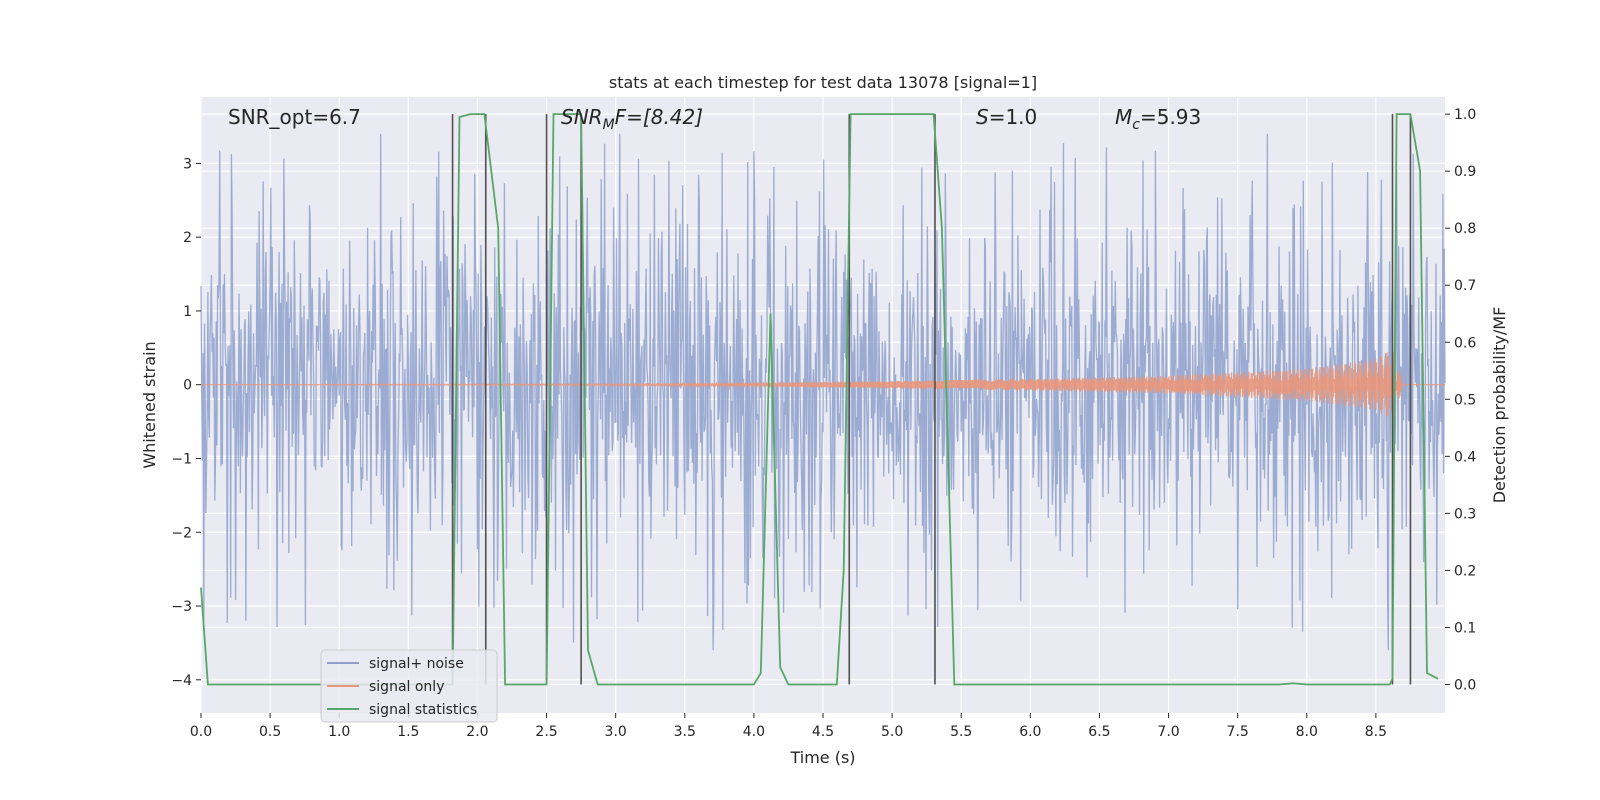 The height and width of the screenshot is (800, 1600). Describe the element at coordinates (187, 386) in the screenshot. I see `y-tick-label-left: 0` at that location.